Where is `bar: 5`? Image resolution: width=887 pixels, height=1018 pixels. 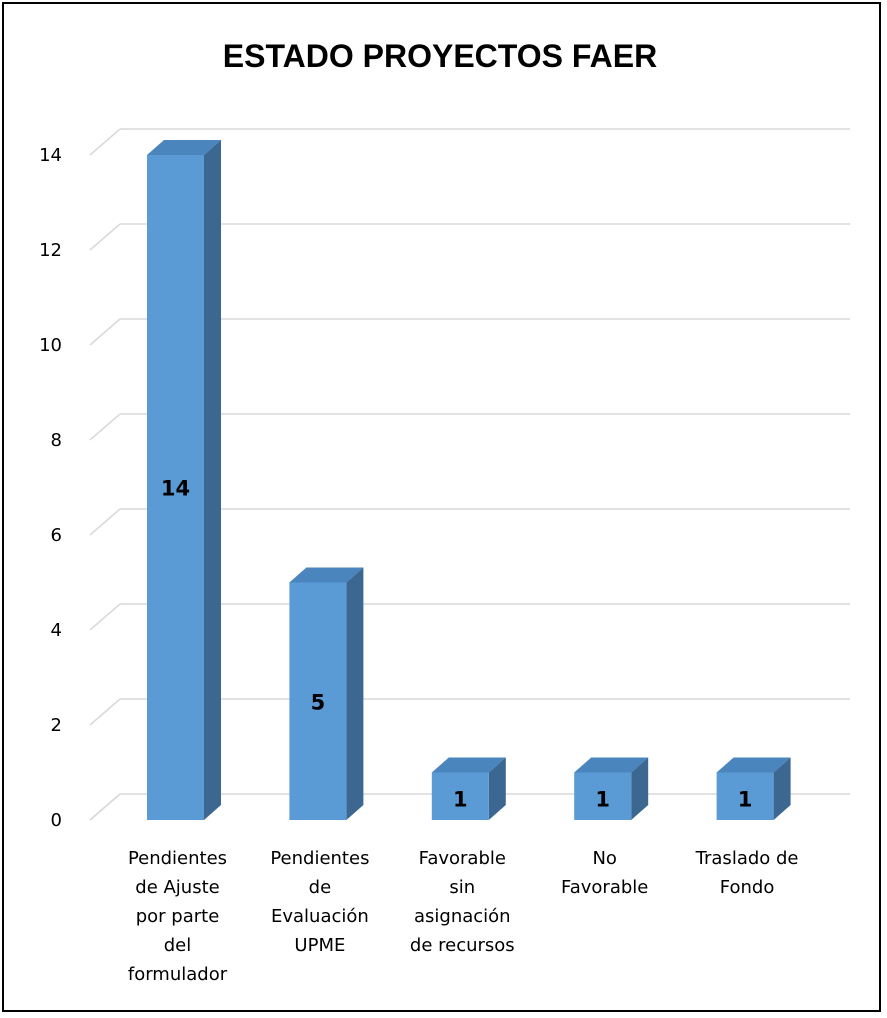
bar: 5 is located at coordinates (326, 693).